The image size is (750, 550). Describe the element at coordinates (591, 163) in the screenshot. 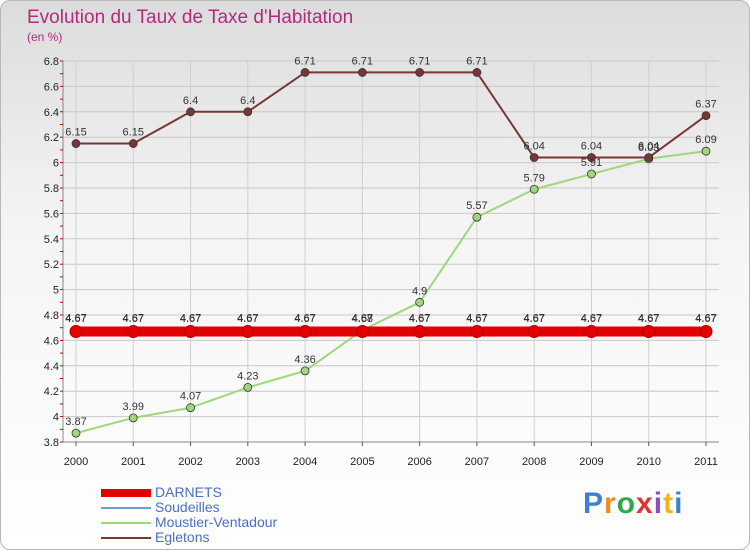

I see `data-label-moustier-ventadour: 5.91` at that location.